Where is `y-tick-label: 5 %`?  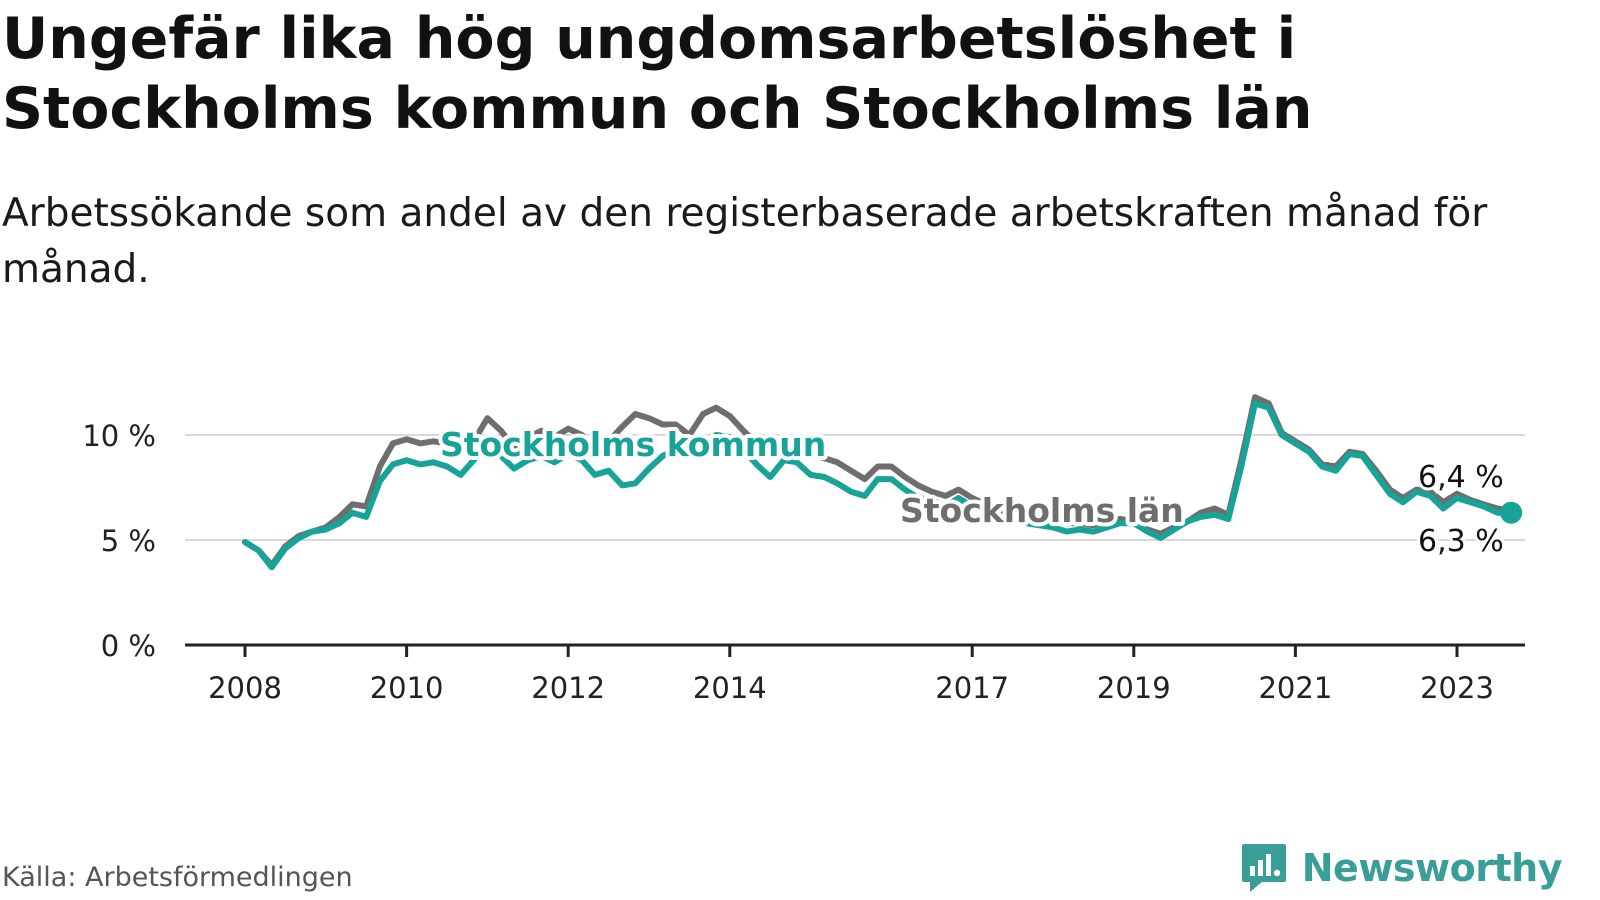
y-tick-label: 5 % is located at coordinates (128, 541).